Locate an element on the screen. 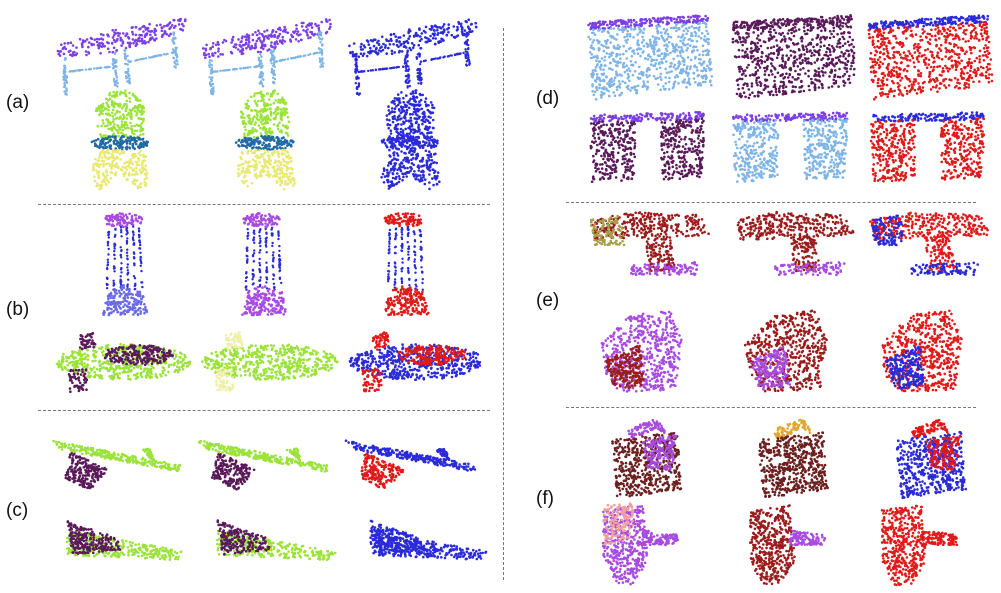  desk-d1-top is located at coordinates (648, 22).